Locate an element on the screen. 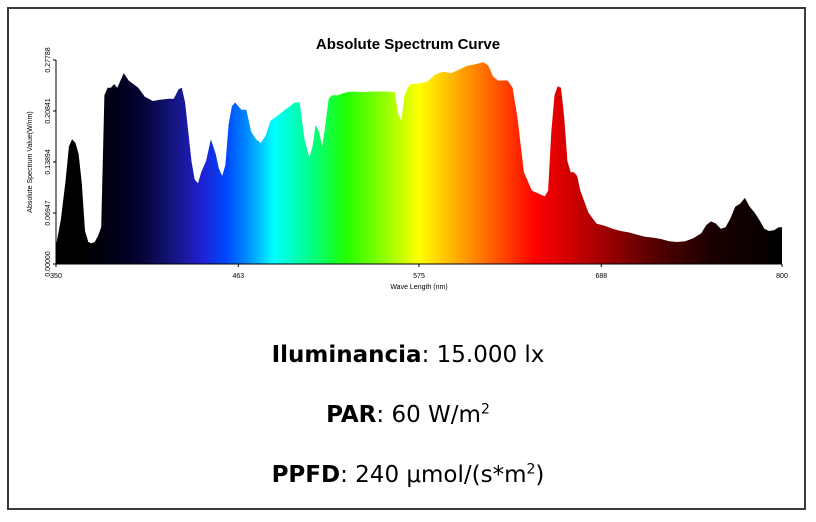 The image size is (816, 522). y-tick-label-3: 0.20841 is located at coordinates (48, 110).